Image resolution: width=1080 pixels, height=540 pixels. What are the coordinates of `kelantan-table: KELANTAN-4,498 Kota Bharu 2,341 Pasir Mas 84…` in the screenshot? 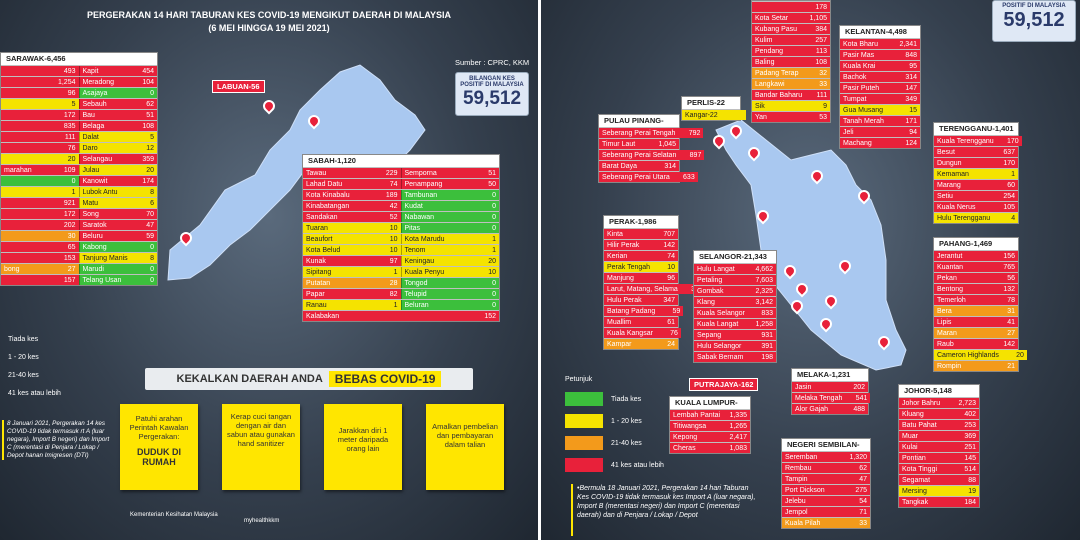 It's located at (880, 87).